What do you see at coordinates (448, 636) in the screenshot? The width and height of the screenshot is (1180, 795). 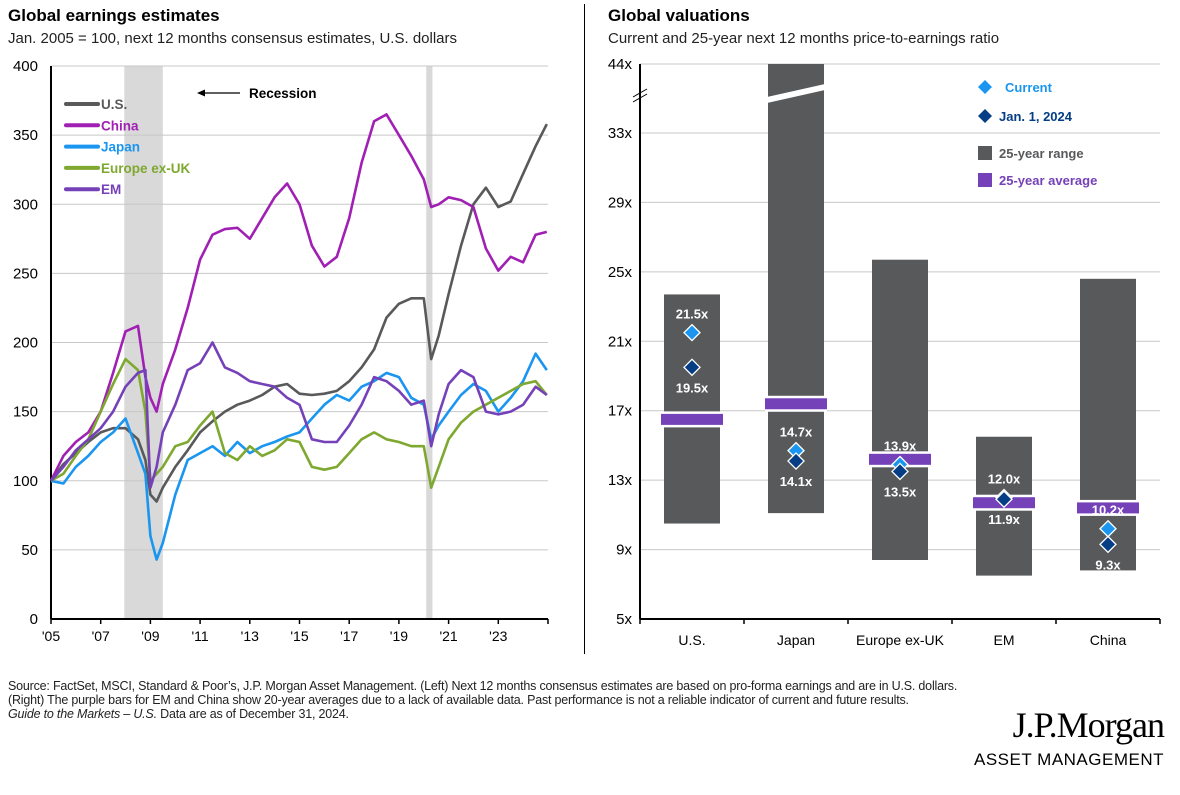 I see `x-tick-label: '21` at bounding box center [448, 636].